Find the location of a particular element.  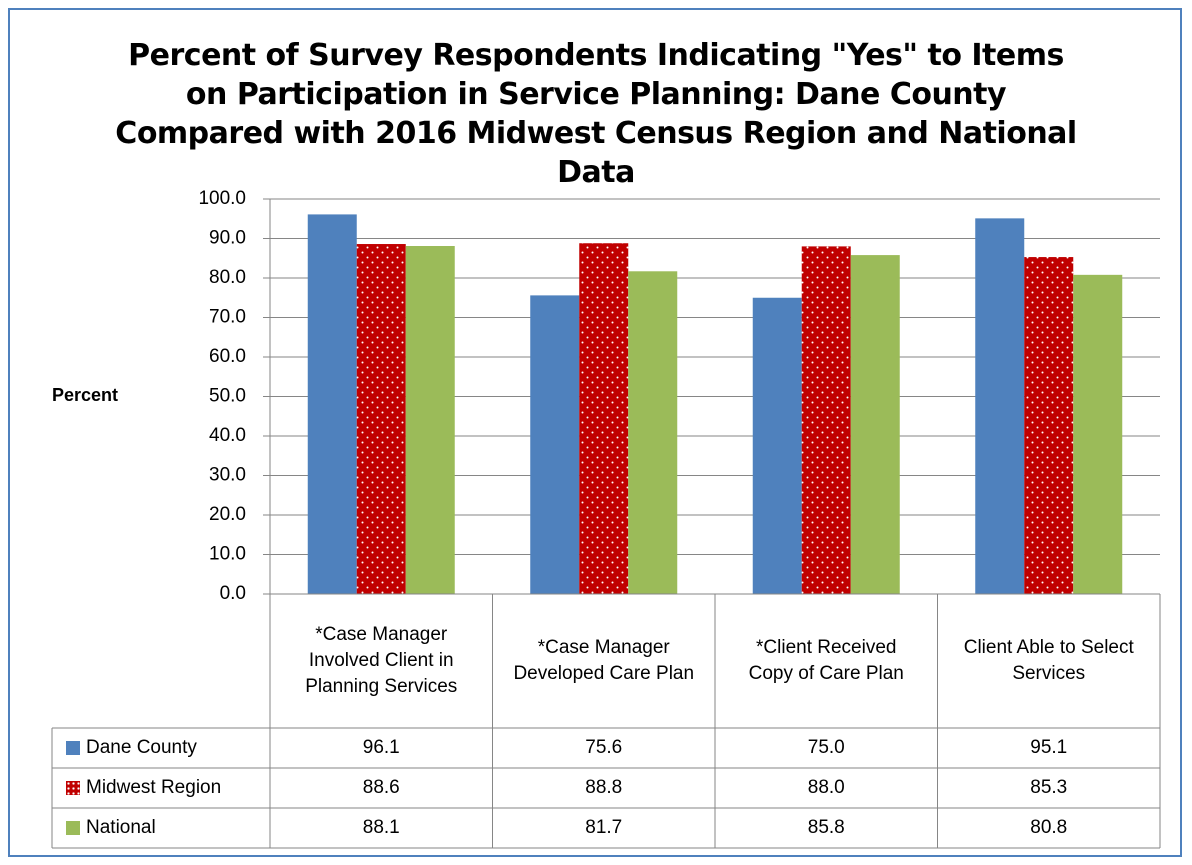

table-value: 85.8 is located at coordinates (826, 827).